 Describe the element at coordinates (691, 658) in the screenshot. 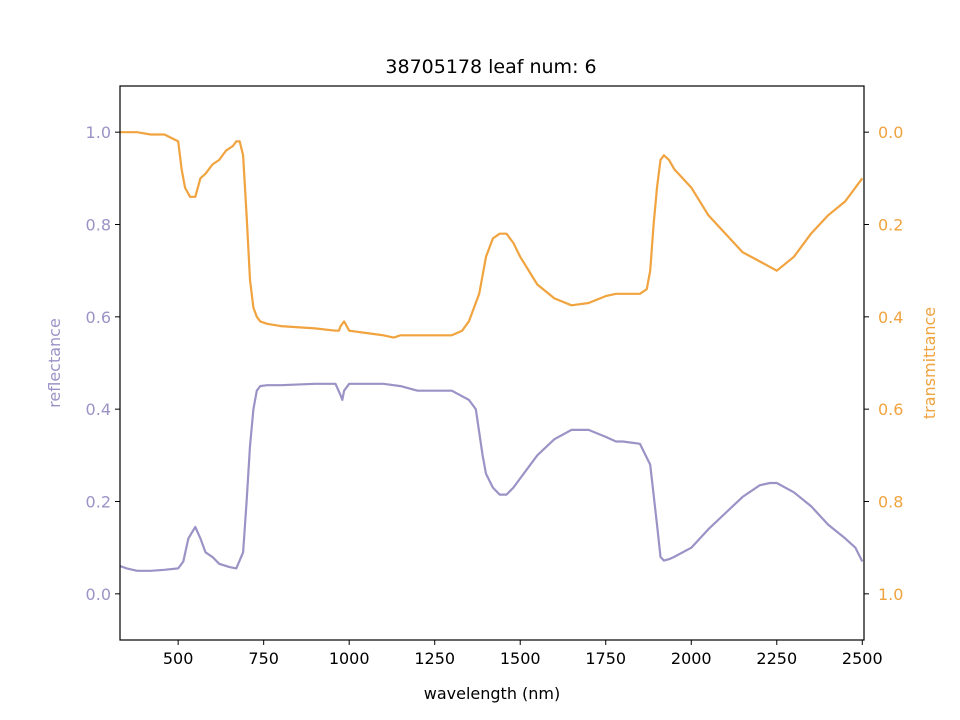

I see `x-tick-label: 2000` at that location.